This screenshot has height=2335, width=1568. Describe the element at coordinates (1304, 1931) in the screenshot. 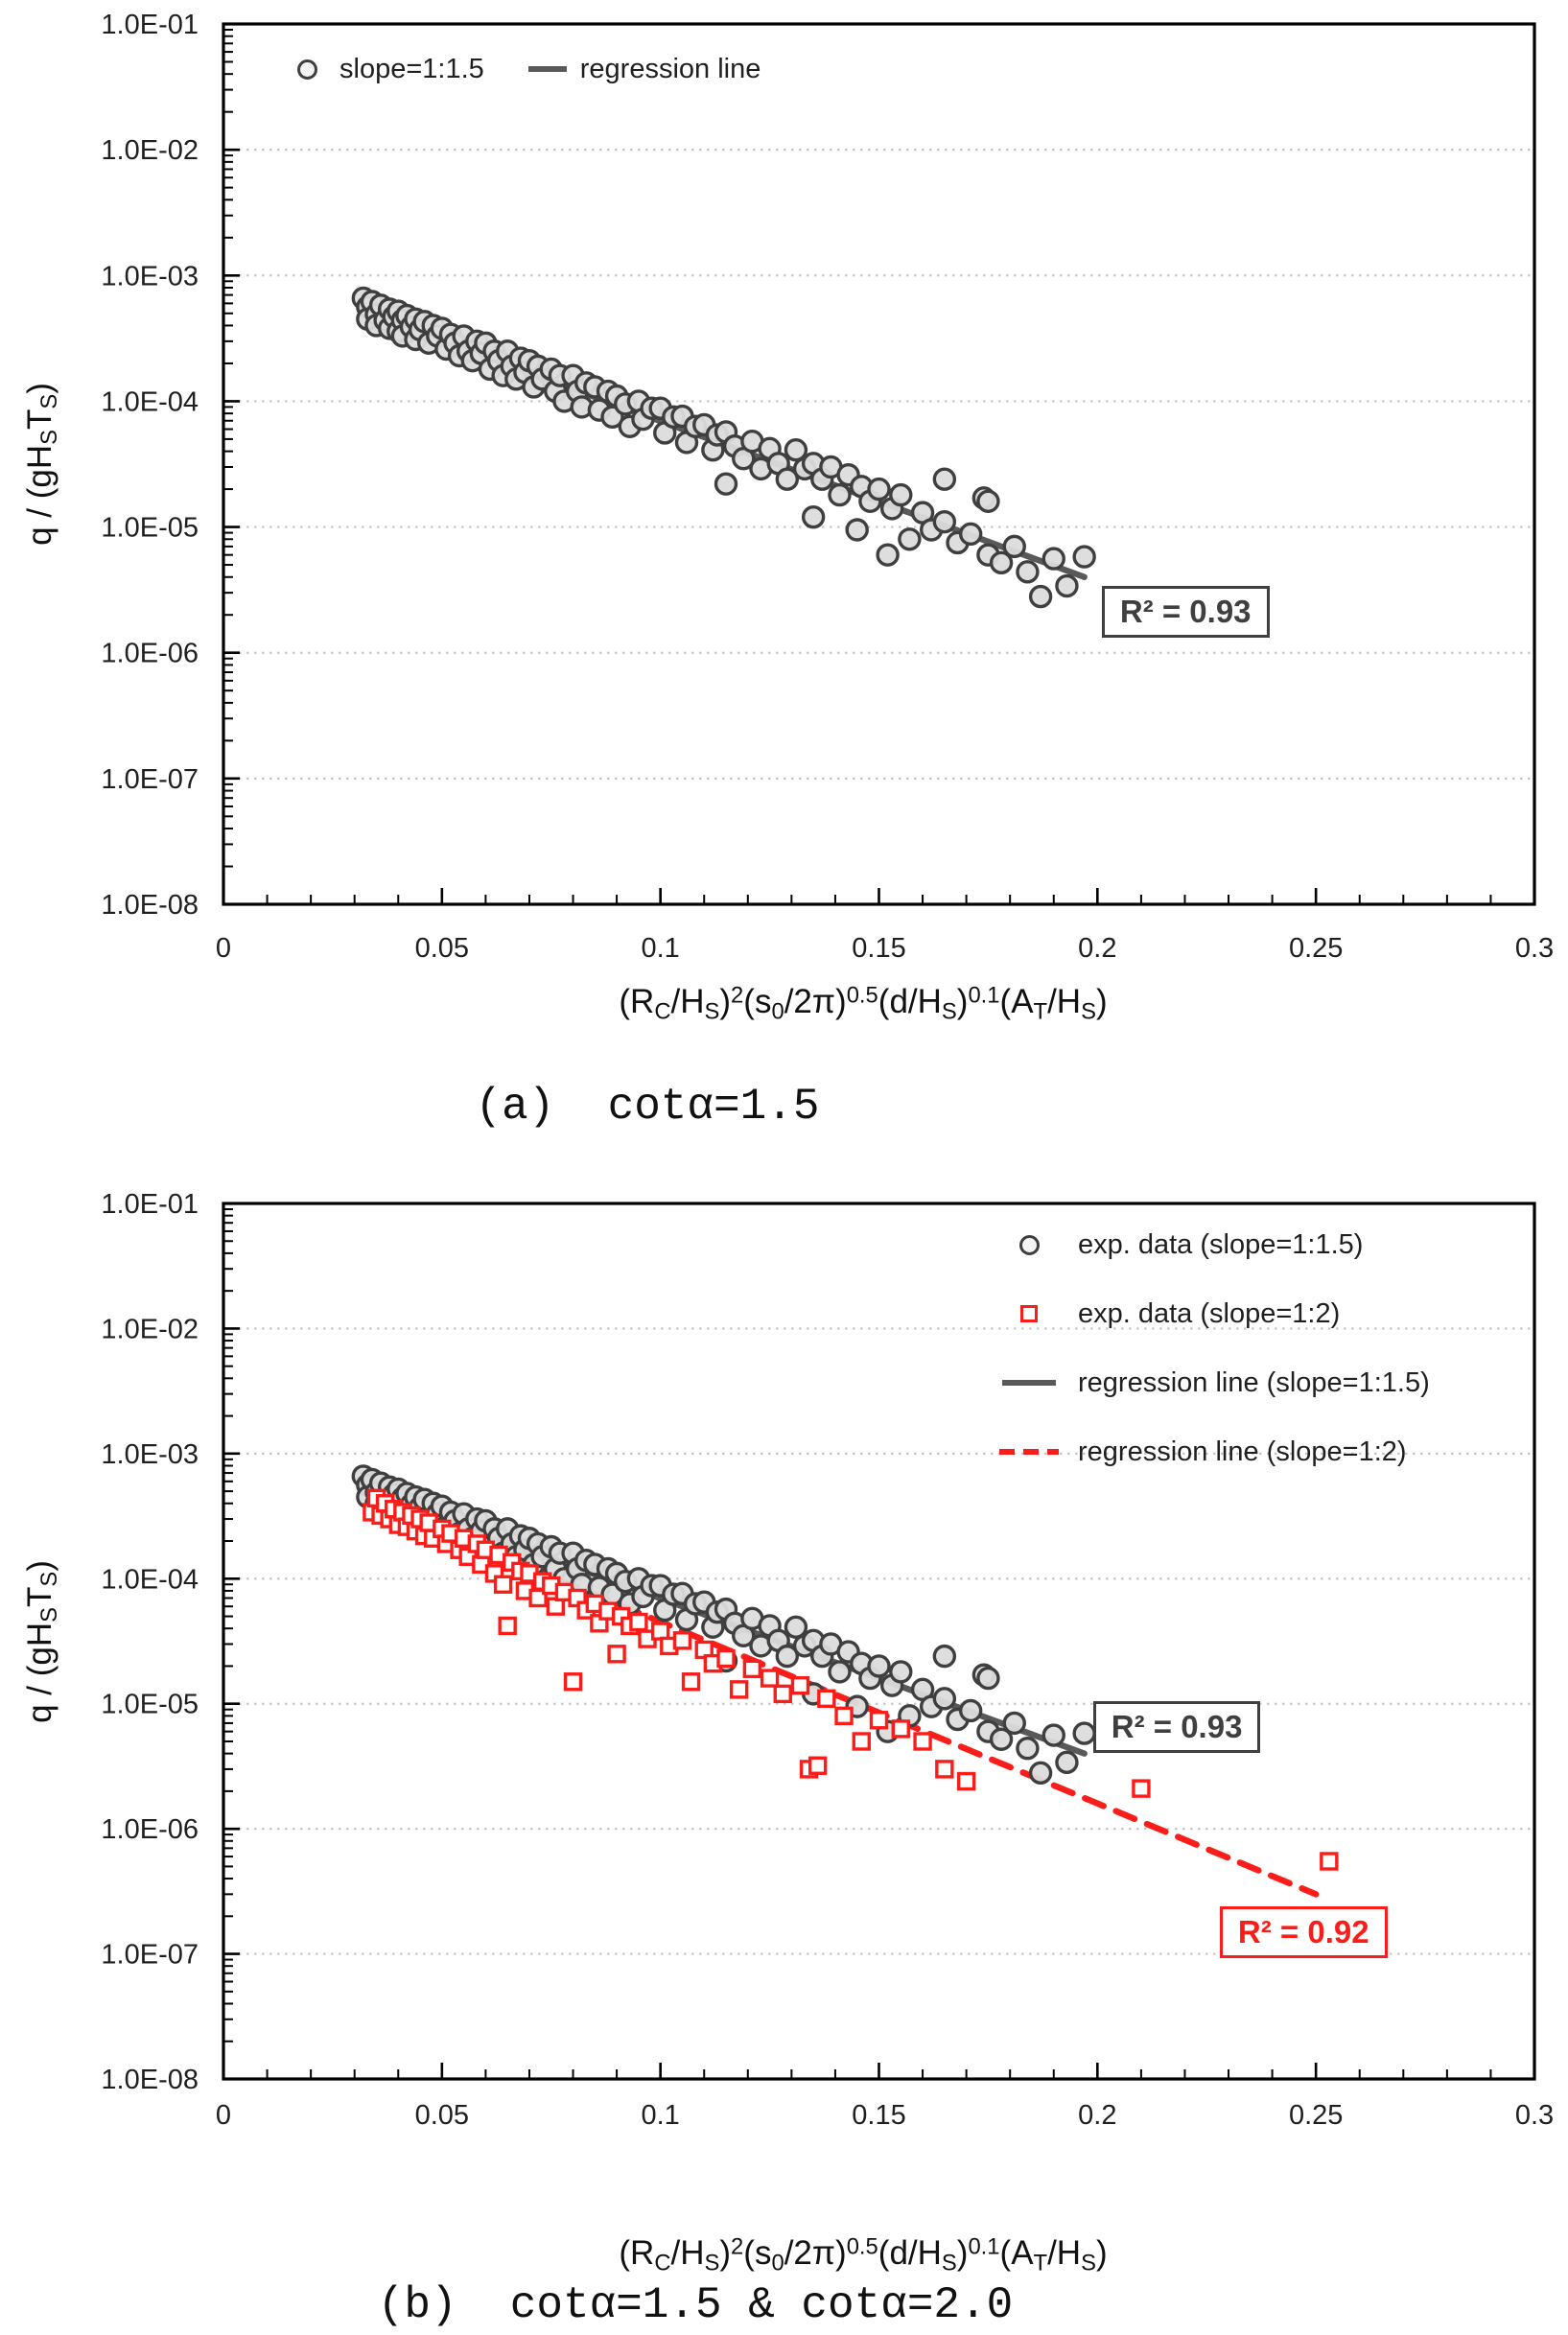

I see `r2-annotation: R² = 0.92` at that location.